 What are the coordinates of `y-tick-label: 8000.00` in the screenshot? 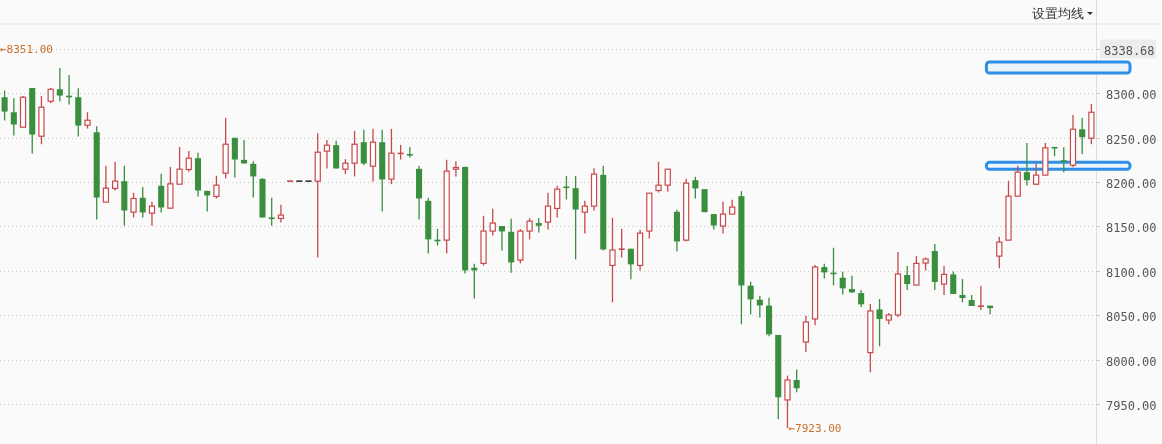 It's located at (1131, 361).